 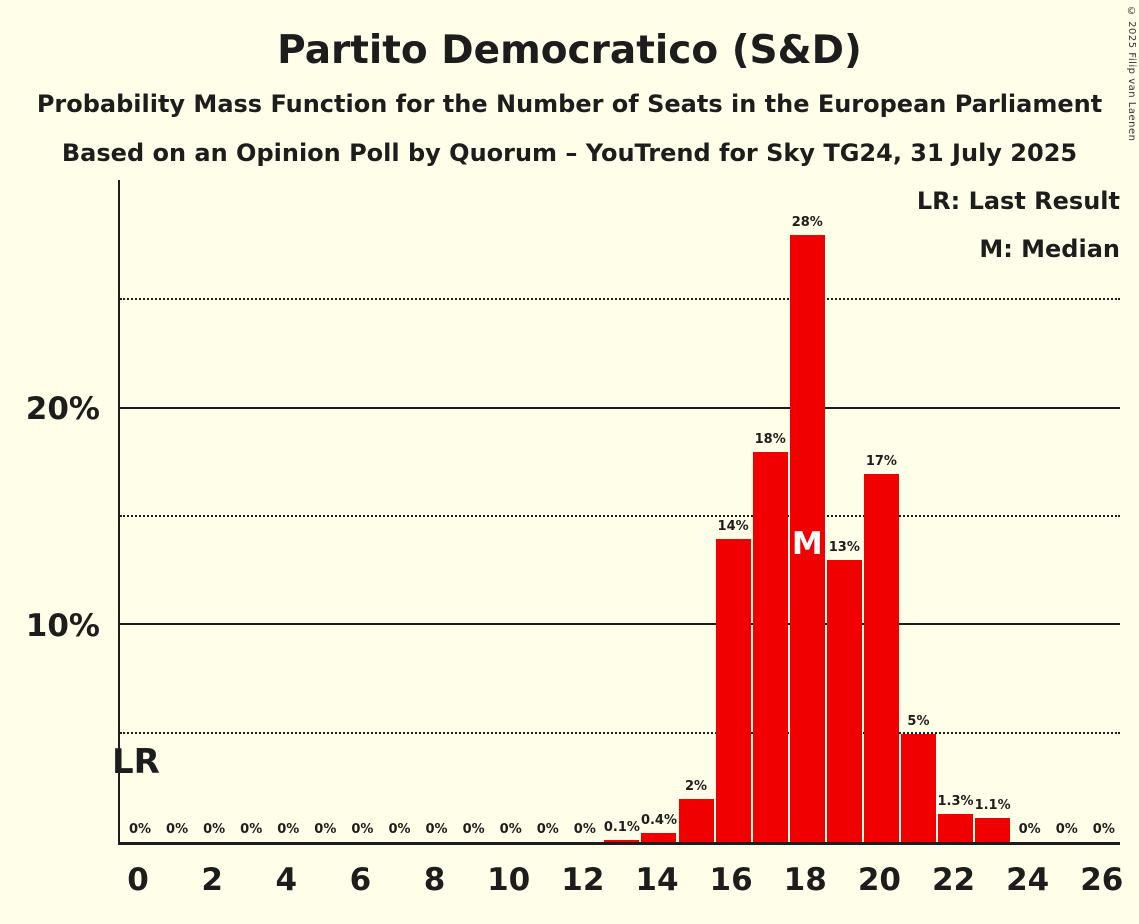 What do you see at coordinates (212, 880) in the screenshot?
I see `x-tick-label-2: 2` at bounding box center [212, 880].